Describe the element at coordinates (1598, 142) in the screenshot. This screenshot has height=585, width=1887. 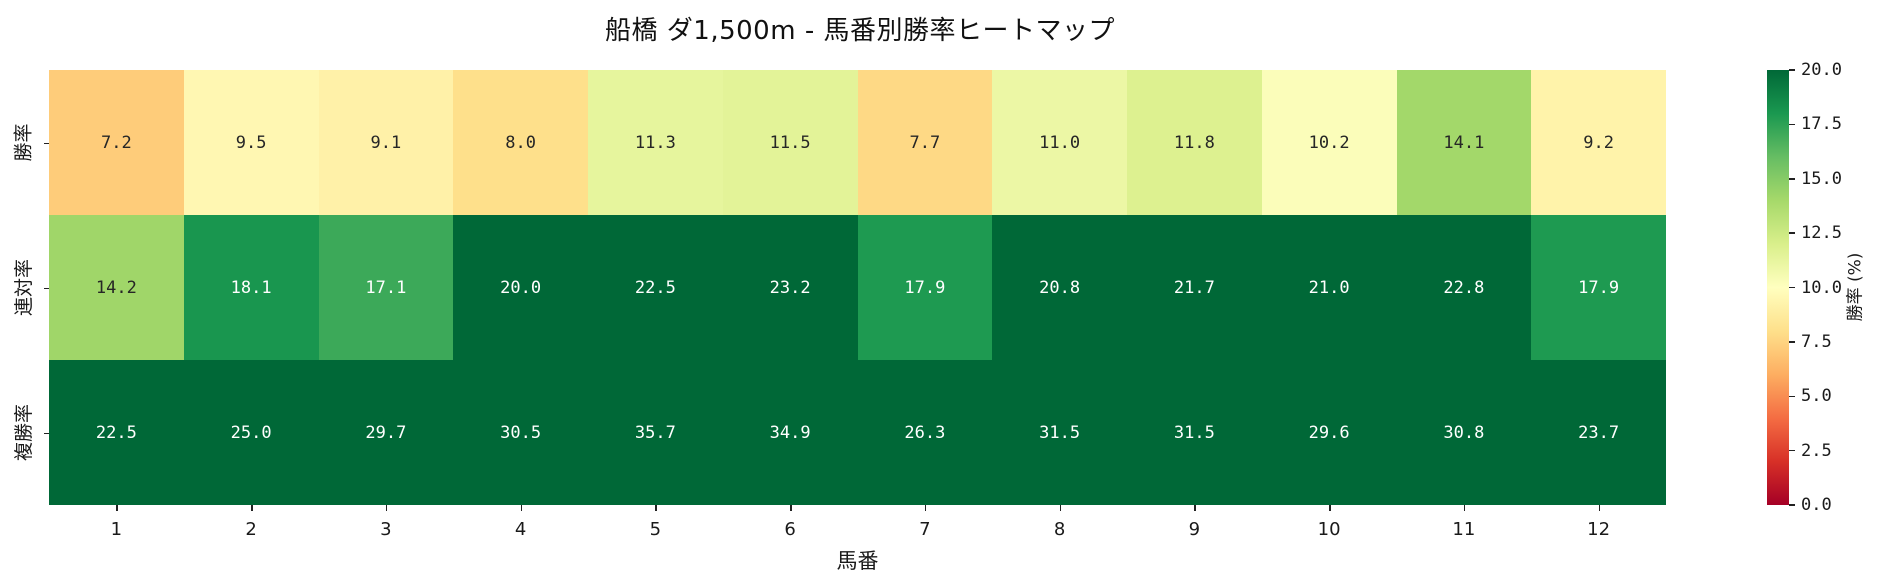
I see `heatmap-cell: 9.2` at that location.